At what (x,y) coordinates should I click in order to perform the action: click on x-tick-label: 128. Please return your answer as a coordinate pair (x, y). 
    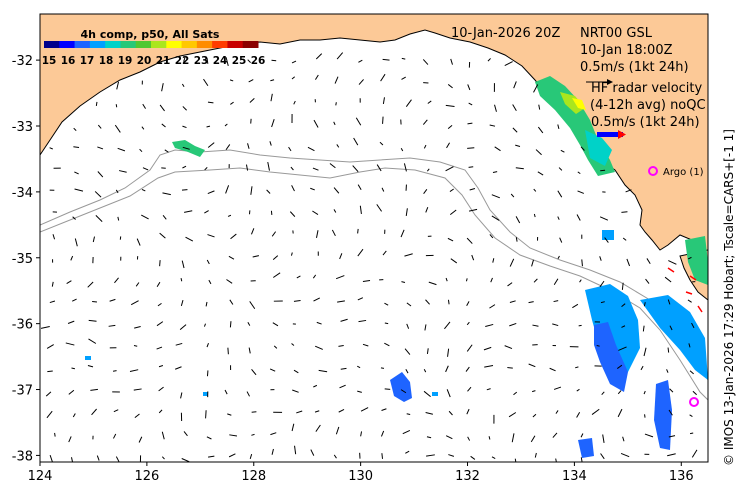
    Looking at the image, I should click on (253, 476).